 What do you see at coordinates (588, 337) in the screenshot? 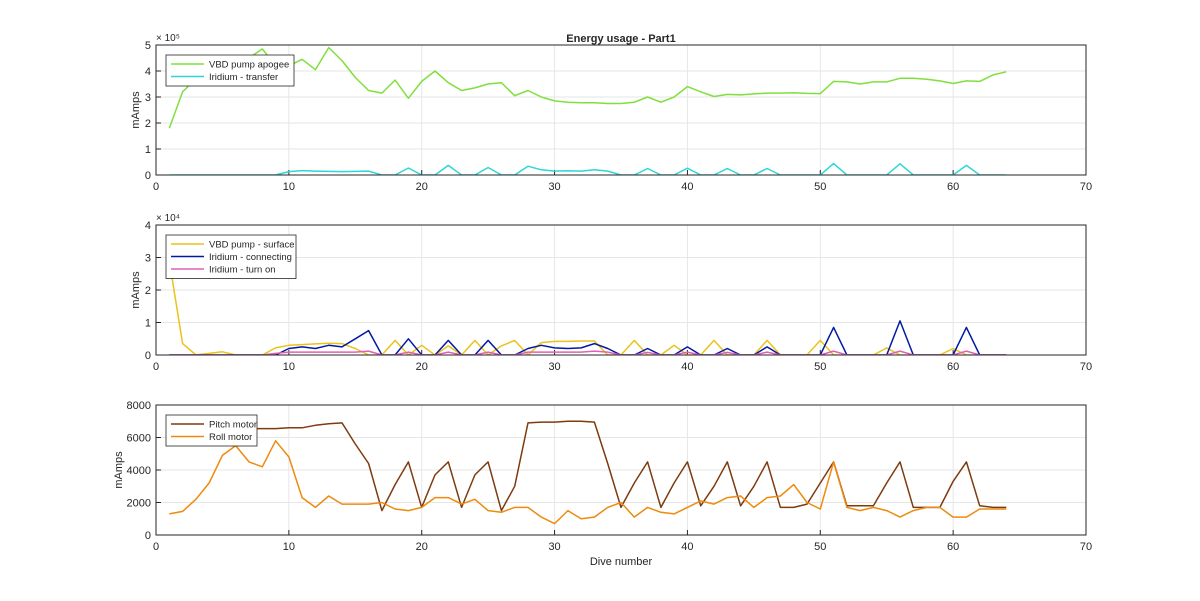
I see `series-line-iridium-connecting` at bounding box center [588, 337].